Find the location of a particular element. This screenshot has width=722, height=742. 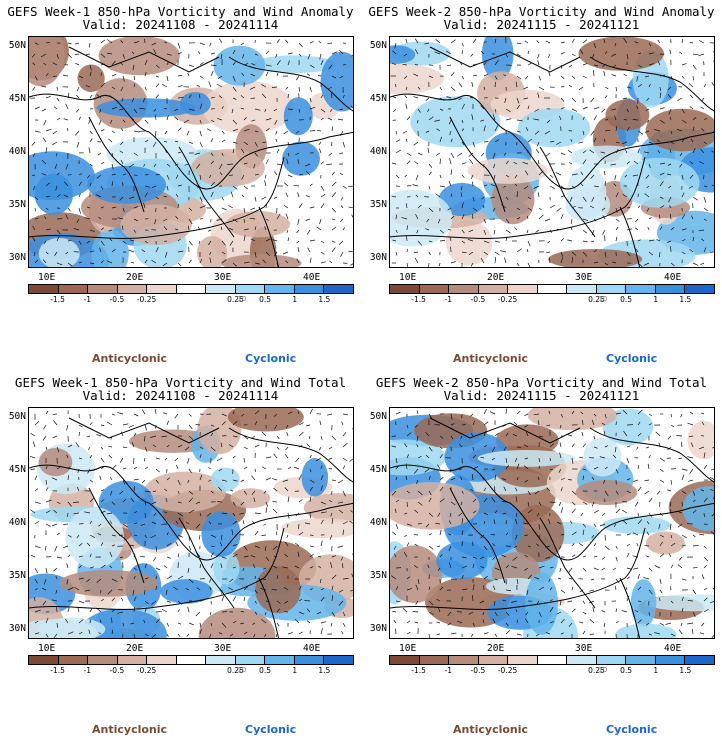

panel-valid-dates: Valid: 20241108 - 20241114 is located at coordinates (180, 395).